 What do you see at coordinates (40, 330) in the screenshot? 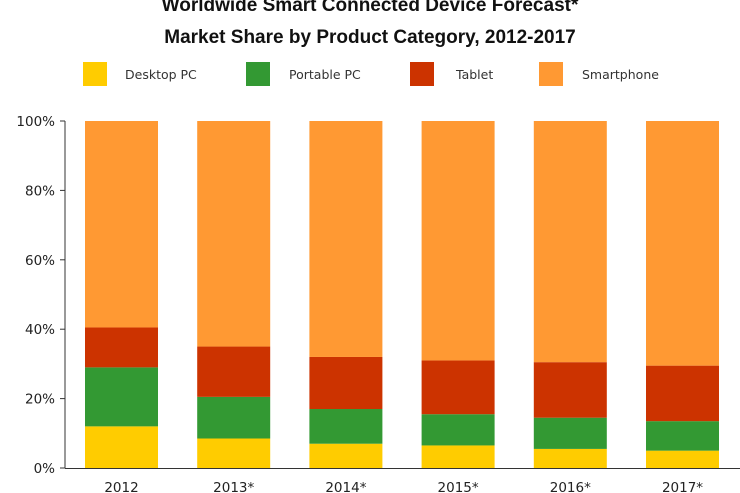
I see `y-tick-label: 40%` at bounding box center [40, 330].